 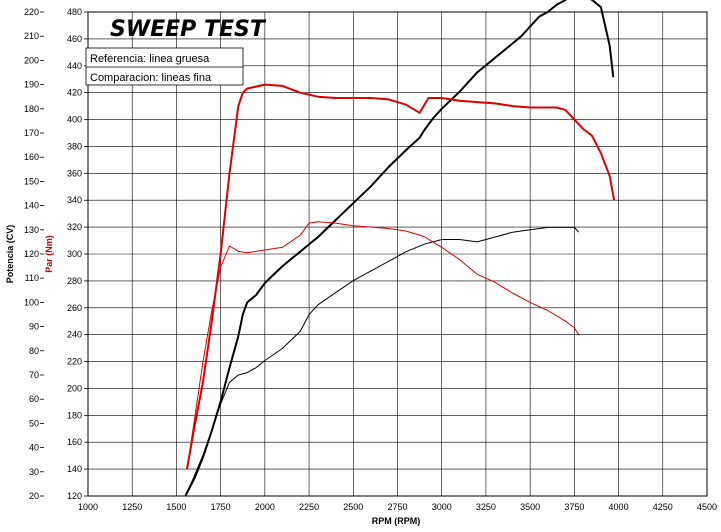 I want to click on y-left-tick-label: 100, so click(x=31, y=302).